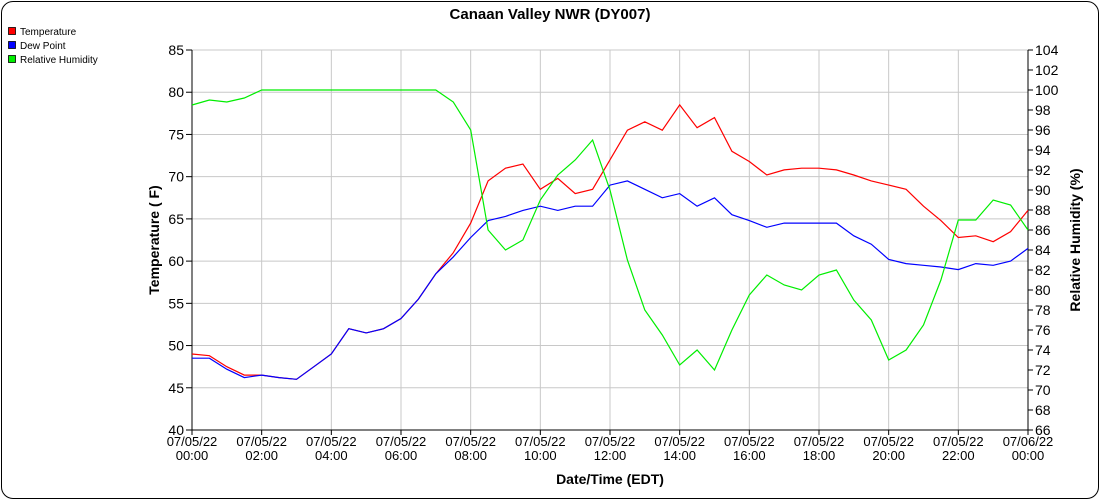 The width and height of the screenshot is (1100, 500). I want to click on y2-tick-label: 68, so click(1043, 410).